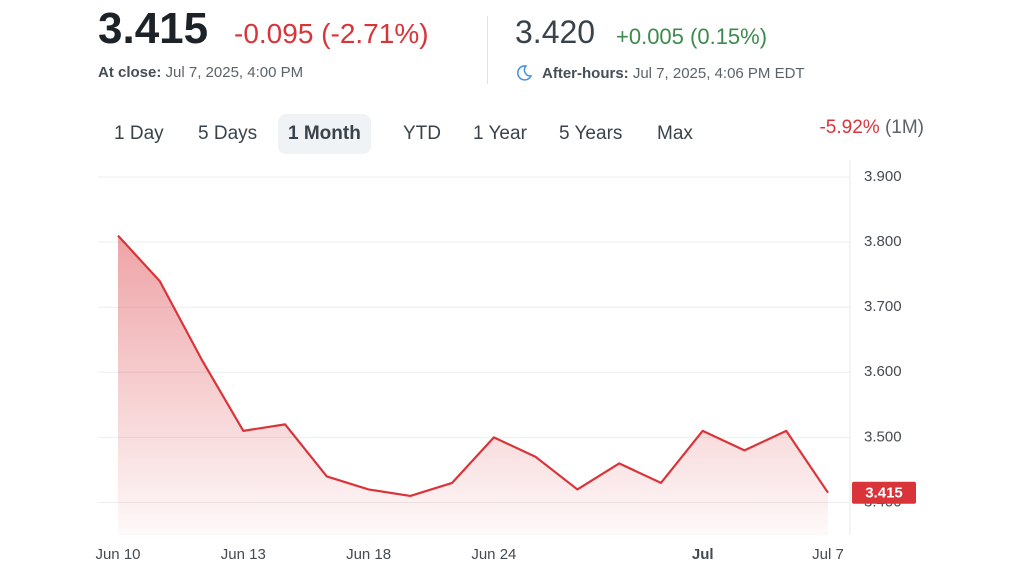 The height and width of the screenshot is (576, 1024). Describe the element at coordinates (555, 32) in the screenshot. I see `after-price: 3.420` at that location.